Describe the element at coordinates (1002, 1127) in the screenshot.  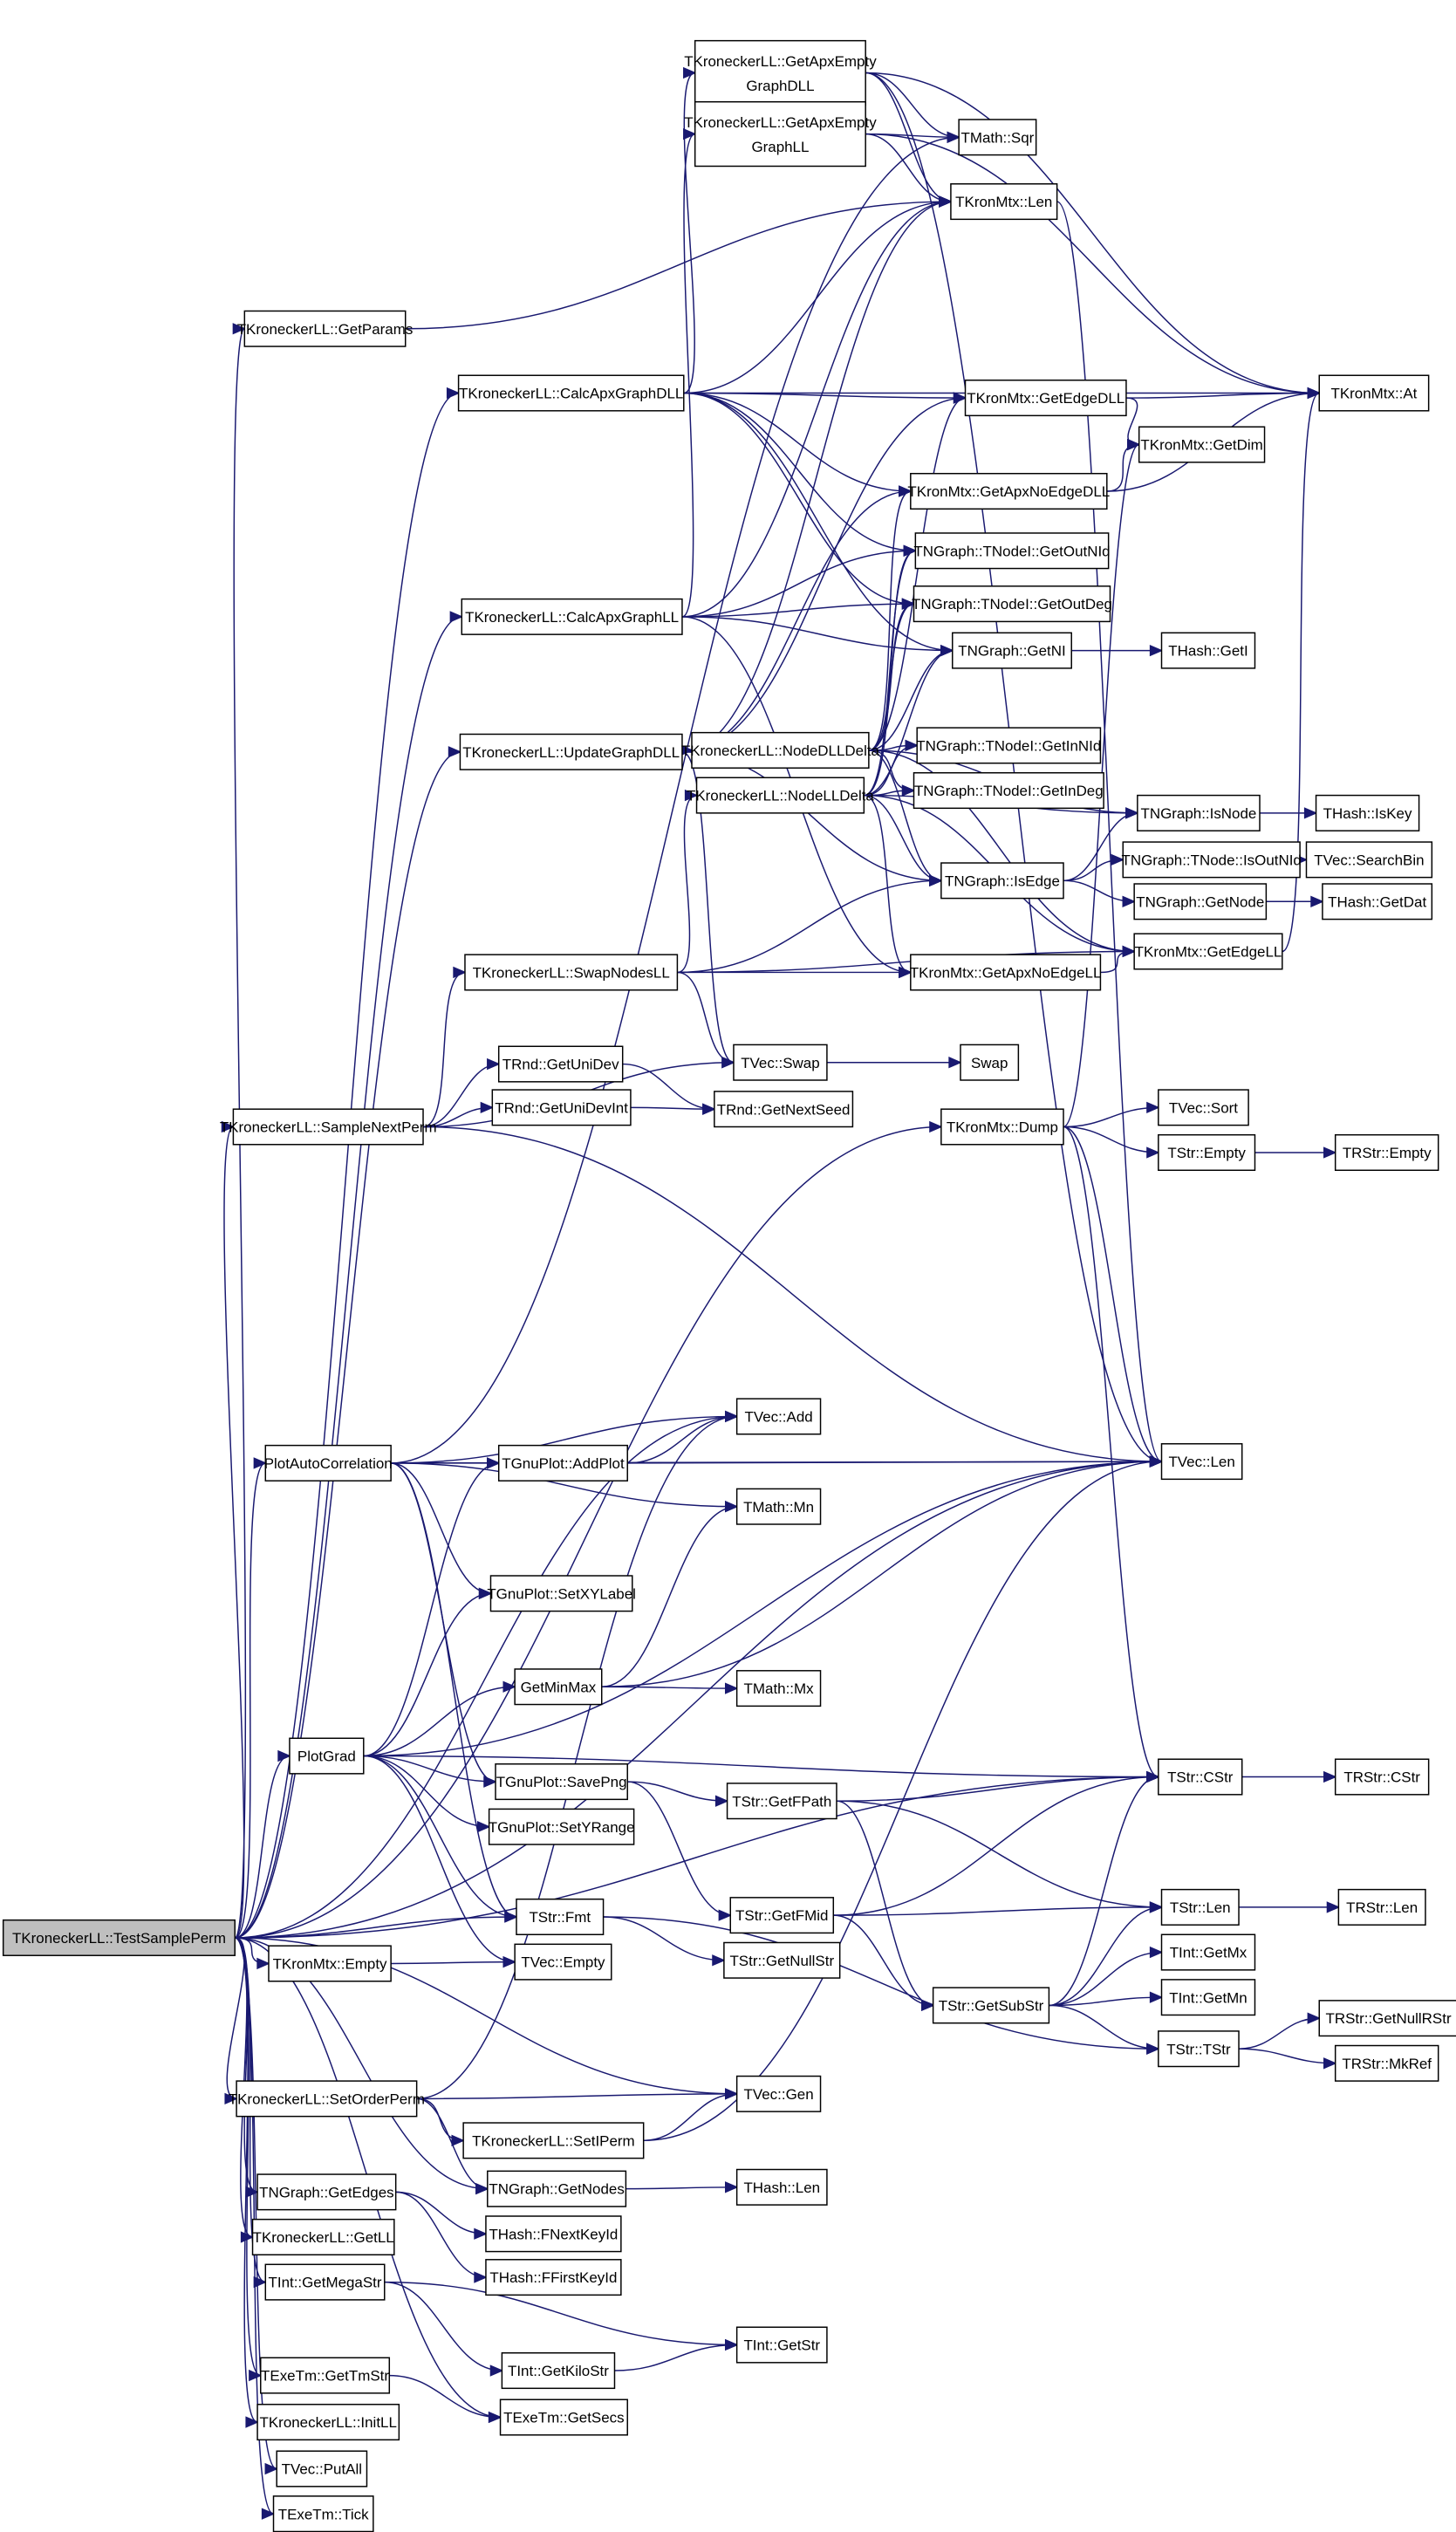
I see `node-dump: TKronMtx::Dump` at that location.